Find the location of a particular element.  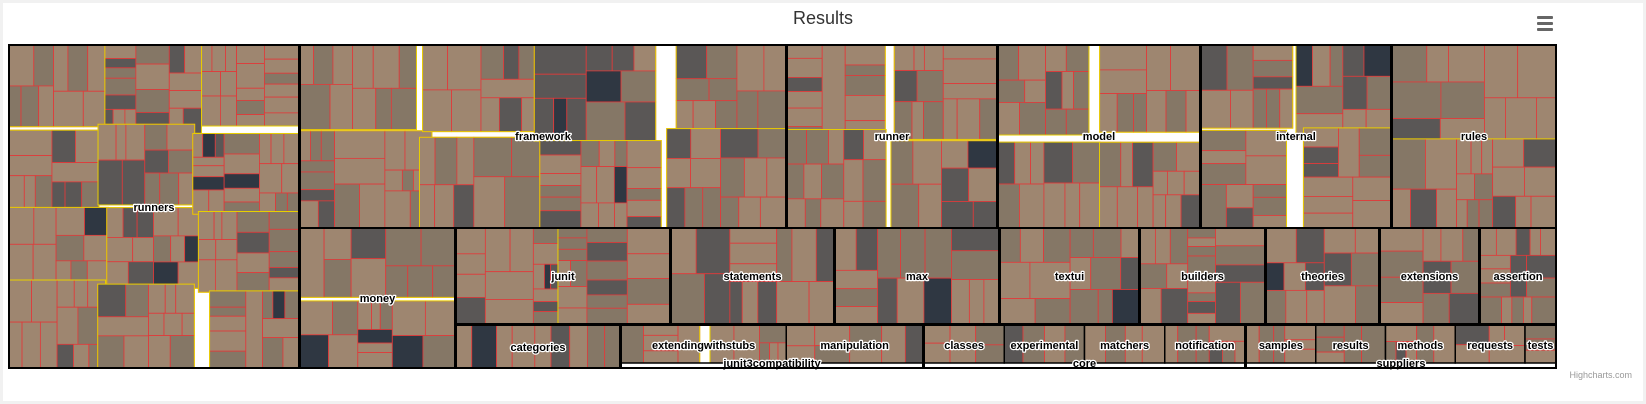

notification-leaf-cell is located at coordinates (1240, 352).